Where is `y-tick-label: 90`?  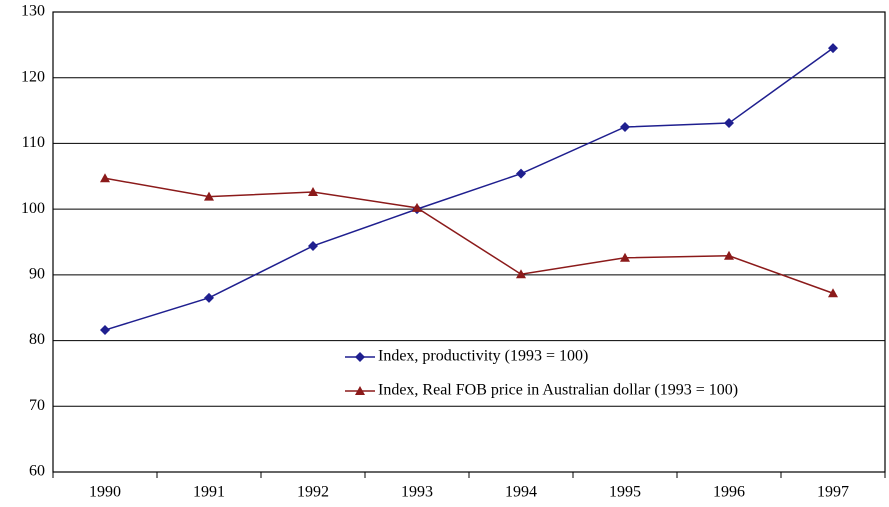 y-tick-label: 90 is located at coordinates (37, 274).